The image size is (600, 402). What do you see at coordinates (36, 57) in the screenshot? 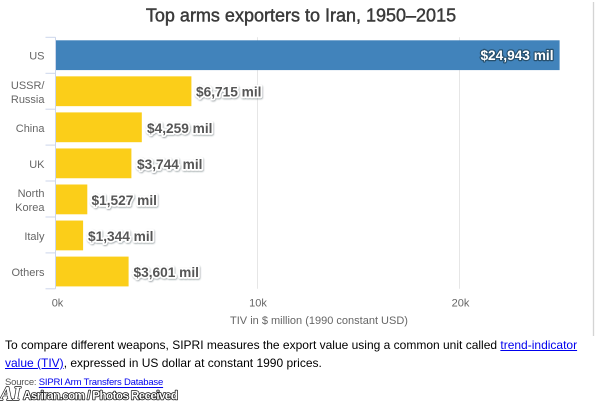
I see `svg-text: US` at bounding box center [36, 57].